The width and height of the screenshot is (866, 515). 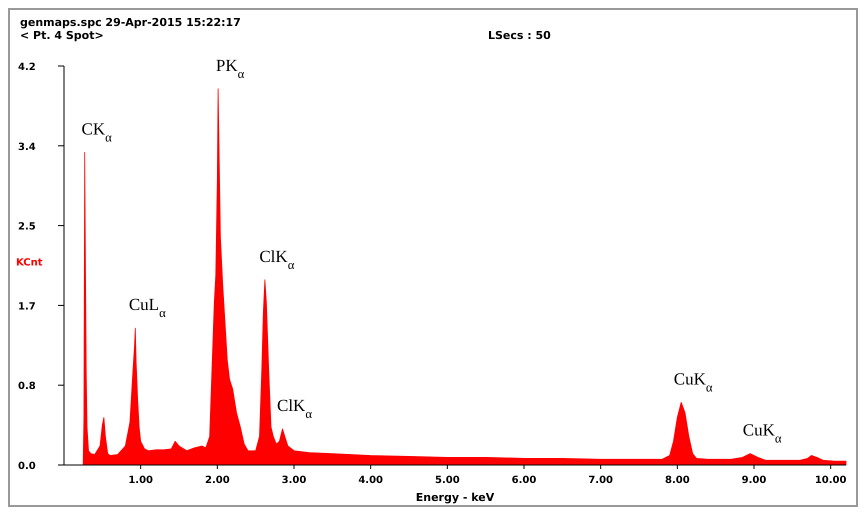 I want to click on annotation: PK$_{α}$, so click(x=230, y=68).